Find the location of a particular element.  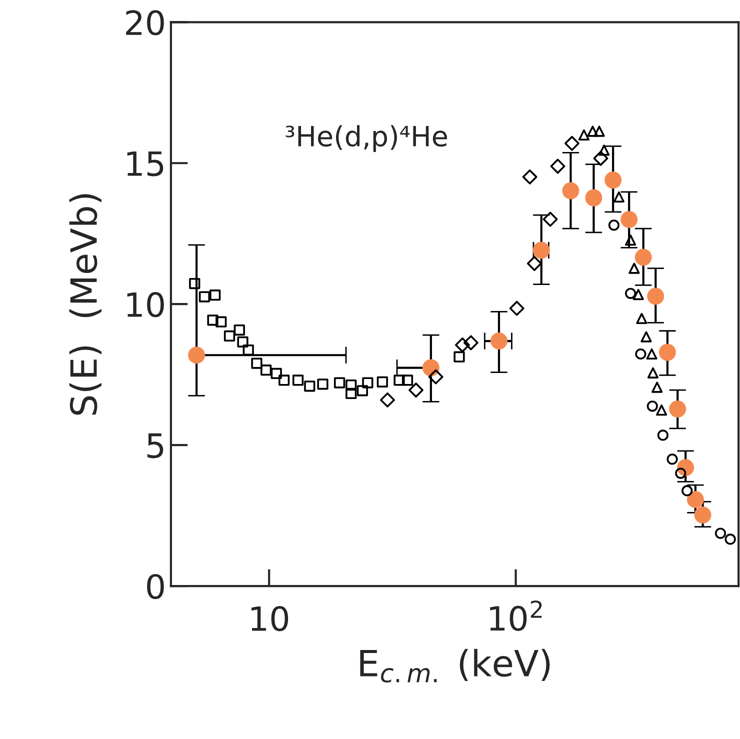

y-tick-label: 15 is located at coordinates (145, 163).